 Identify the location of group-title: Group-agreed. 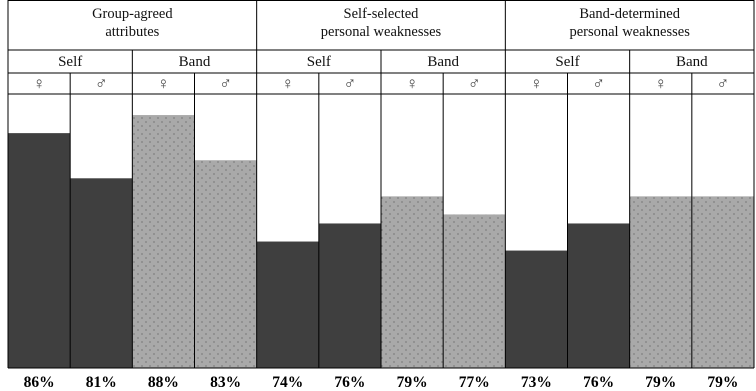
(132, 14).